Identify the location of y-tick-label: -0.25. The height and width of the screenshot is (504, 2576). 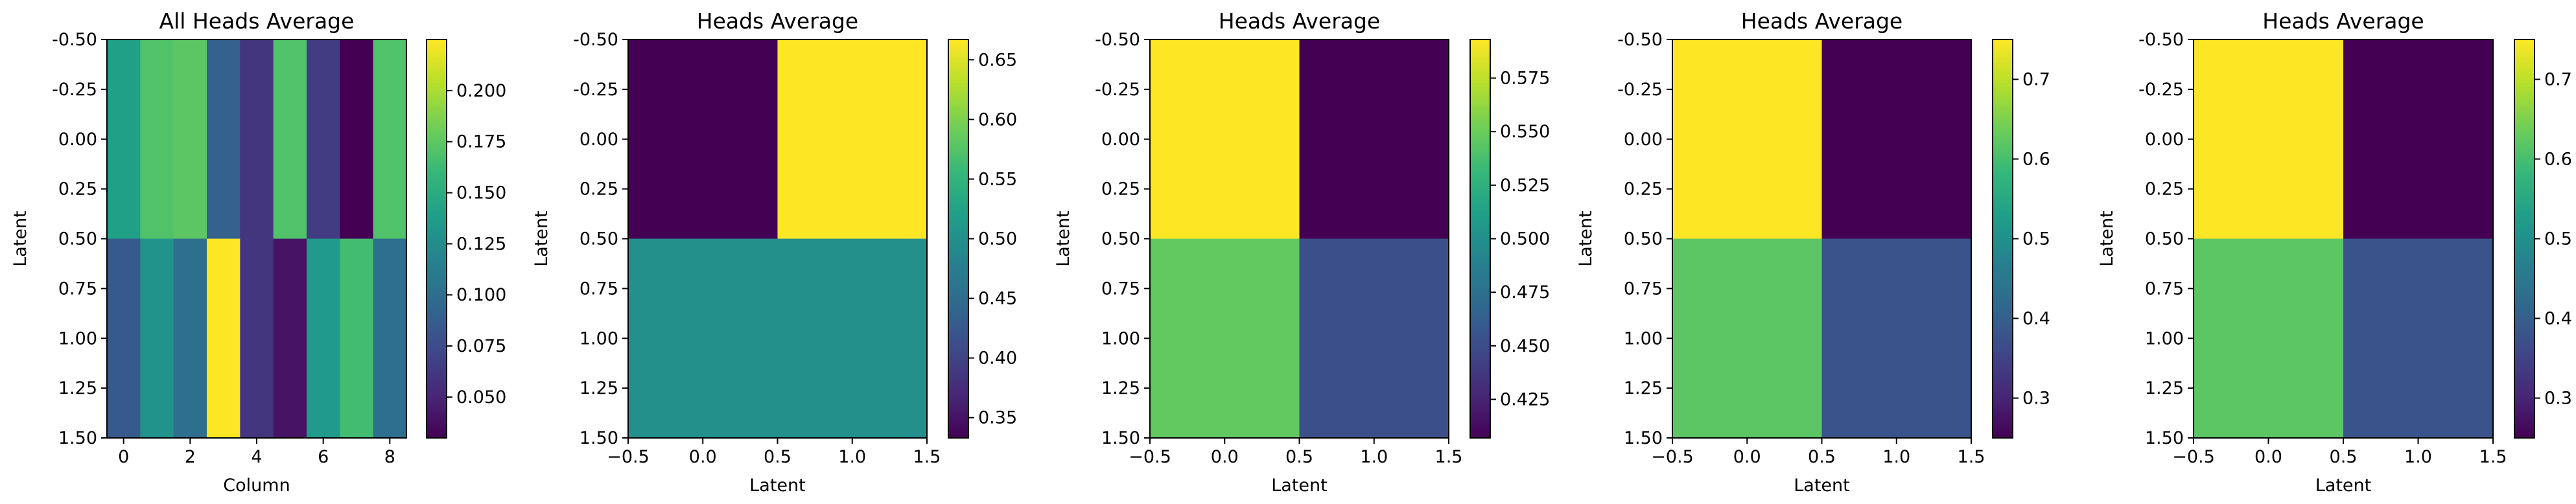
(1117, 90).